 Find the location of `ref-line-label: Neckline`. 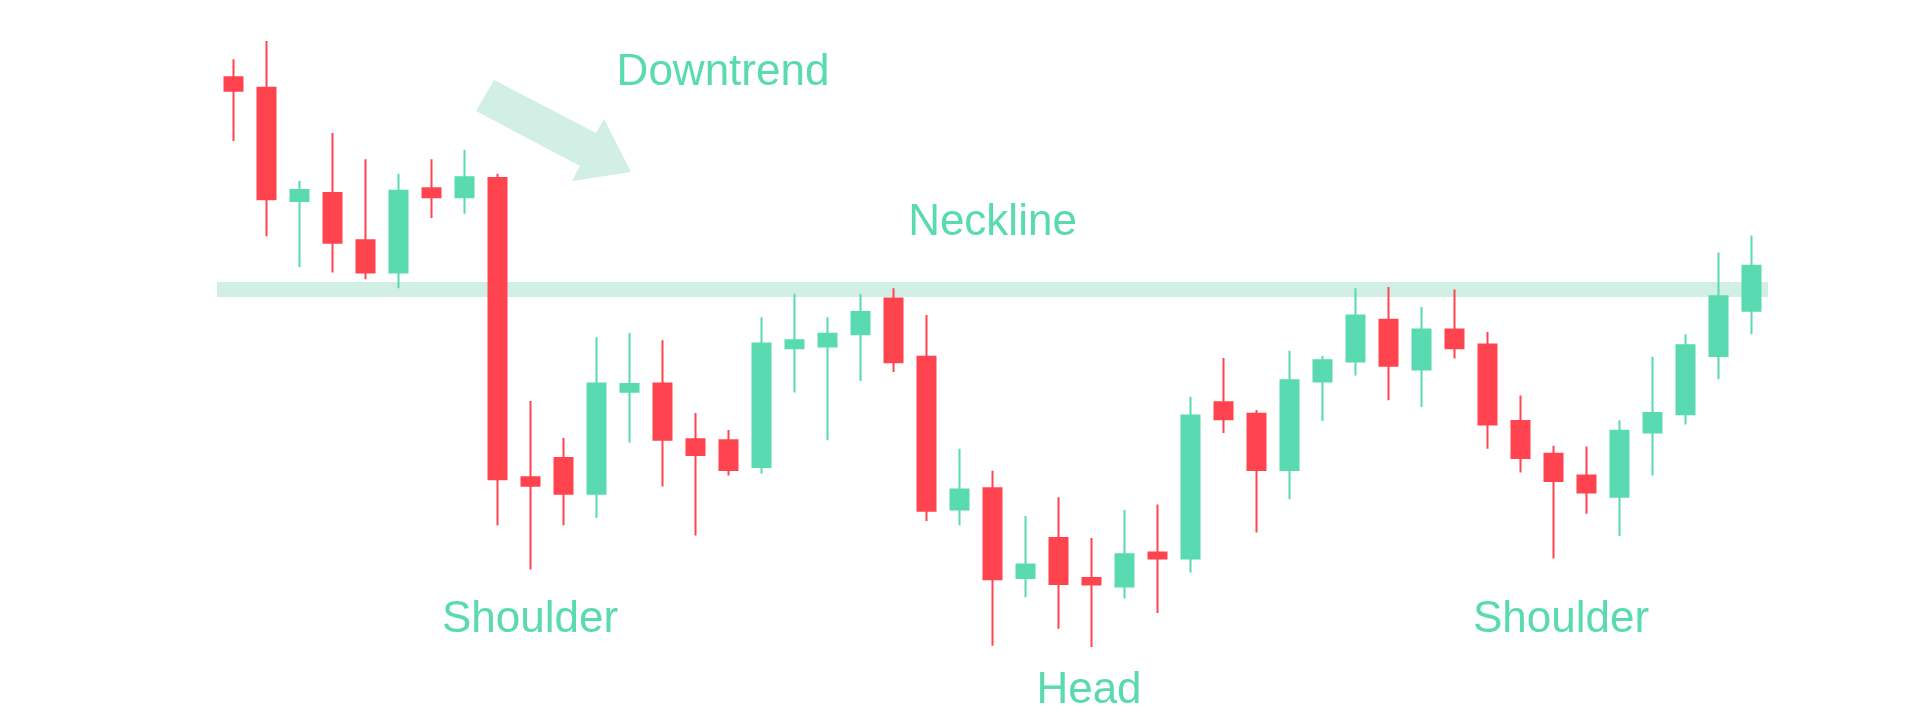

ref-line-label: Neckline is located at coordinates (992, 219).